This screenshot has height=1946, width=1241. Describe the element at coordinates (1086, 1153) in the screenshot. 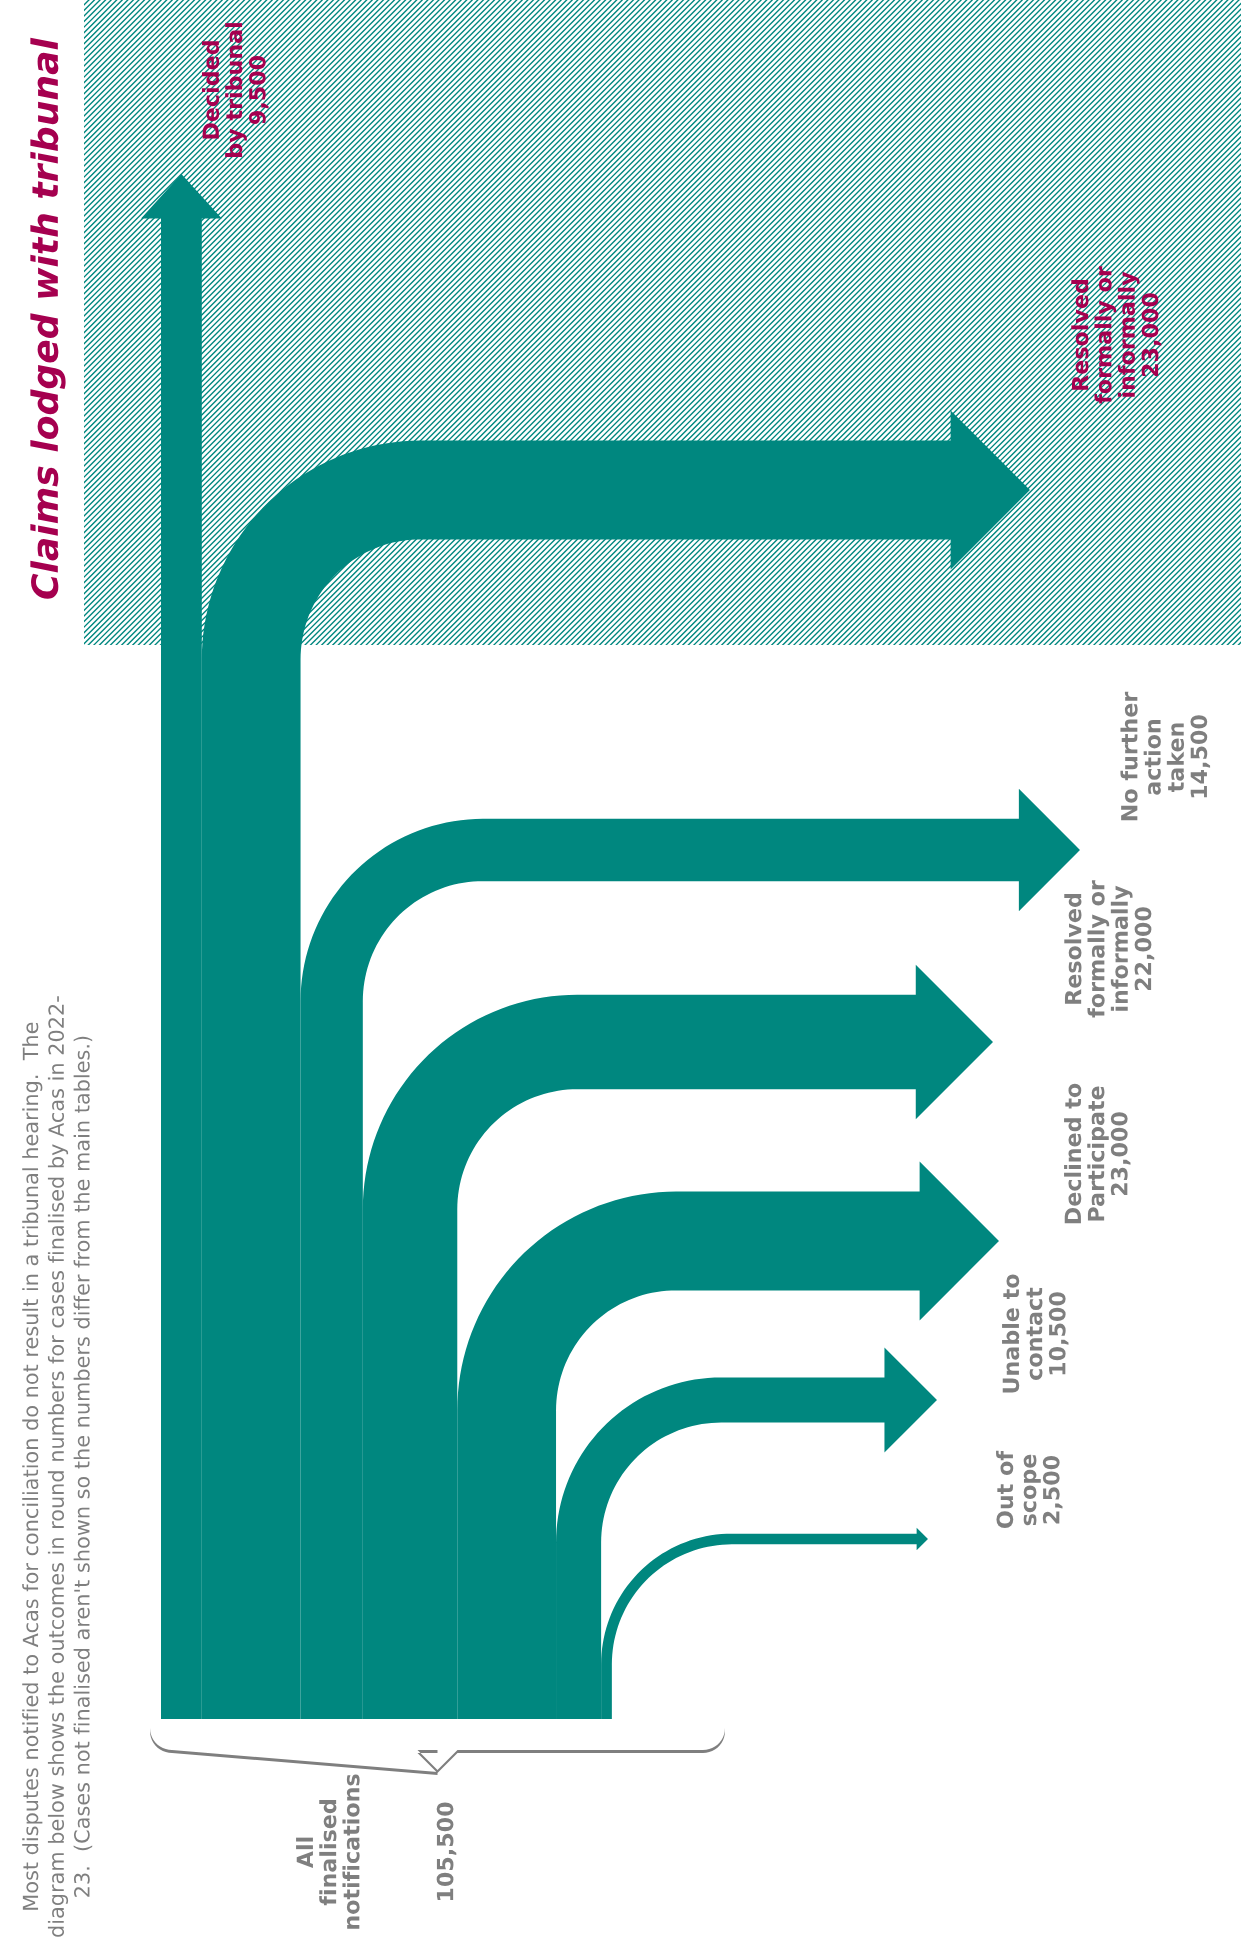

I see `category-label: Declined to Participate` at that location.